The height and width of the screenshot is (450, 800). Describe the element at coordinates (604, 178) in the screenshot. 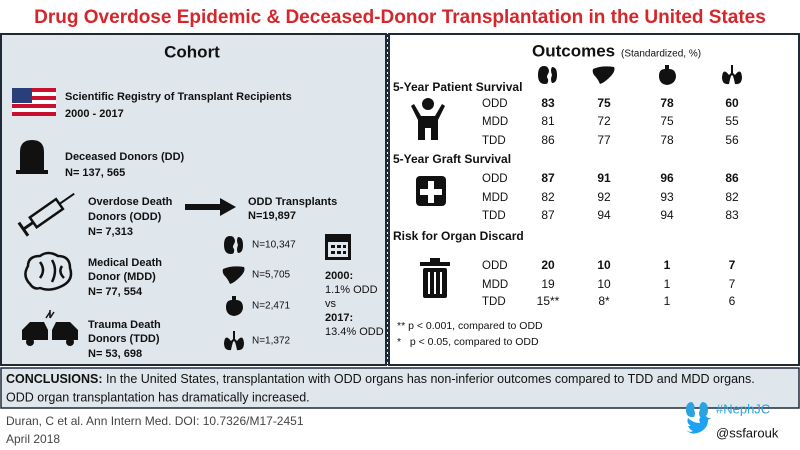

I see `table-cell: 91` at that location.